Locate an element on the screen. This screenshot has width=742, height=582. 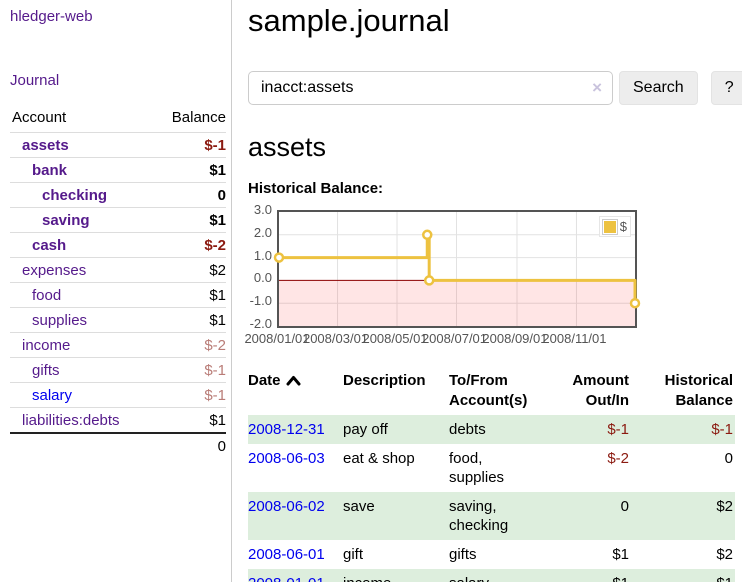
x-tick-label: 2008/07/01 is located at coordinates (454, 338).